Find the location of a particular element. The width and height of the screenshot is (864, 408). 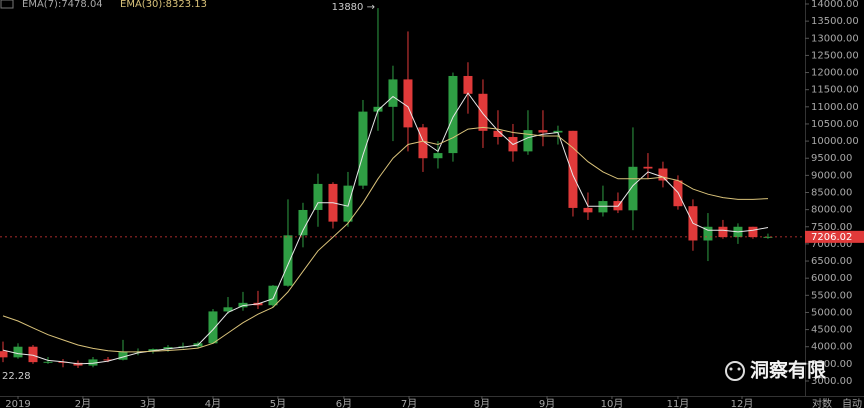

scale-button: 对数 is located at coordinates (822, 402).